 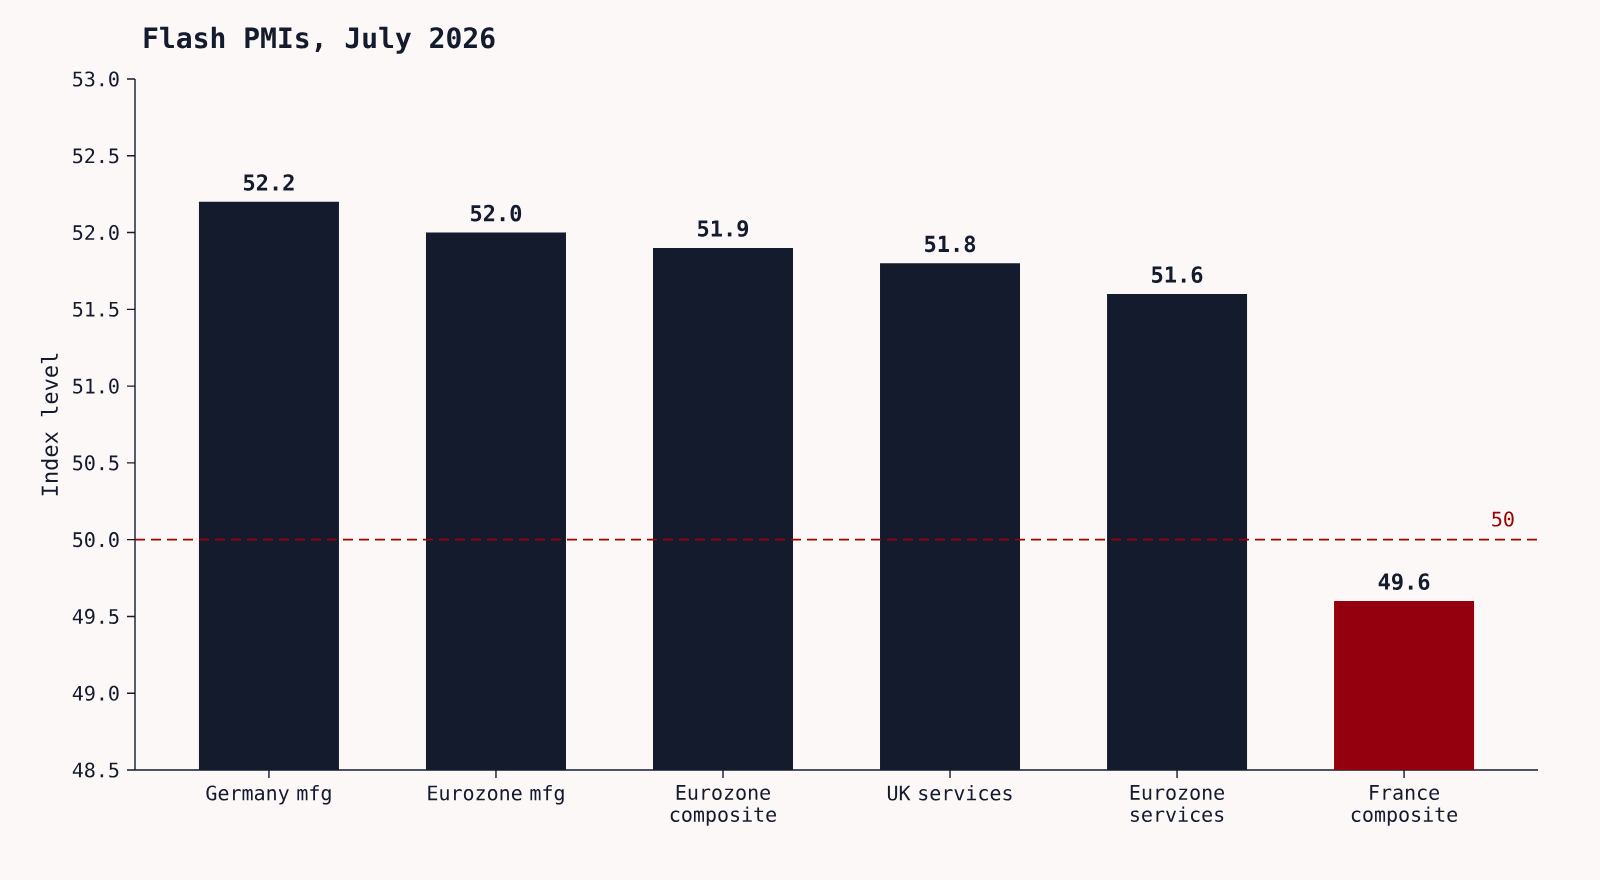 I want to click on data-label: 49.6, so click(x=1404, y=582).